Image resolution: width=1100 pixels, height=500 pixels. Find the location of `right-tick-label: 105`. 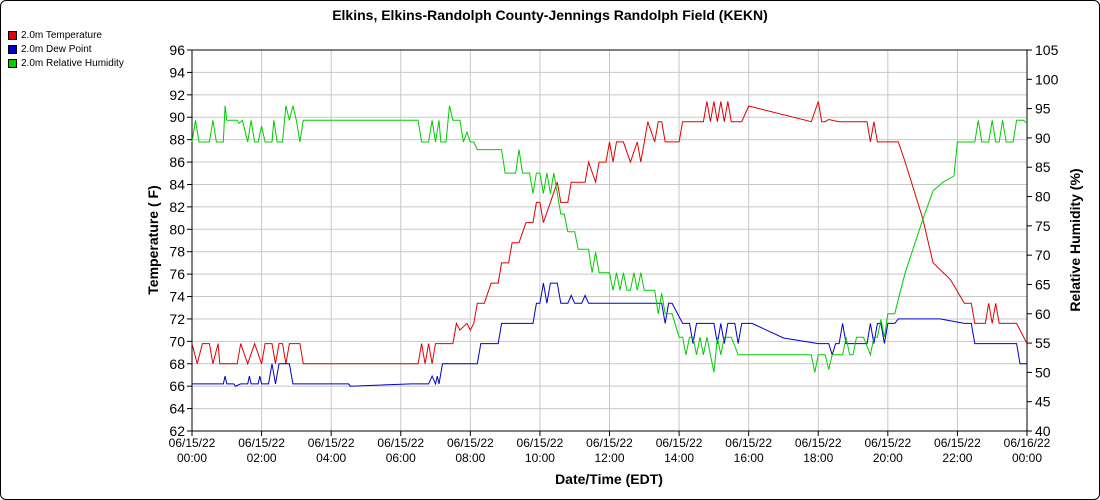

right-tick-label: 105 is located at coordinates (1047, 50).